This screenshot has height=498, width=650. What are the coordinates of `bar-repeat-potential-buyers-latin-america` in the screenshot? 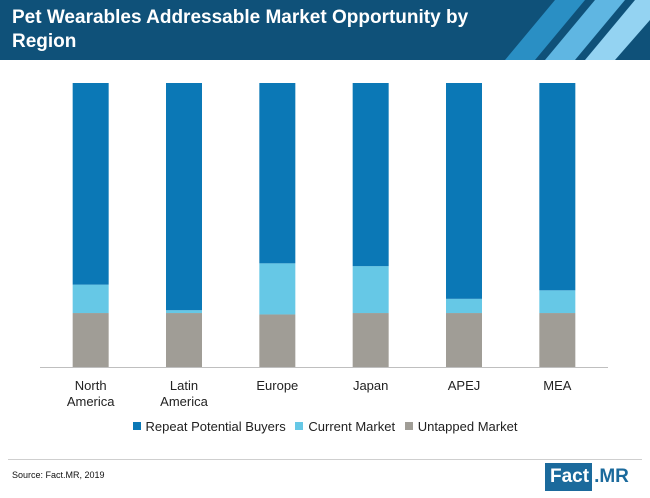 It's located at (184, 197).